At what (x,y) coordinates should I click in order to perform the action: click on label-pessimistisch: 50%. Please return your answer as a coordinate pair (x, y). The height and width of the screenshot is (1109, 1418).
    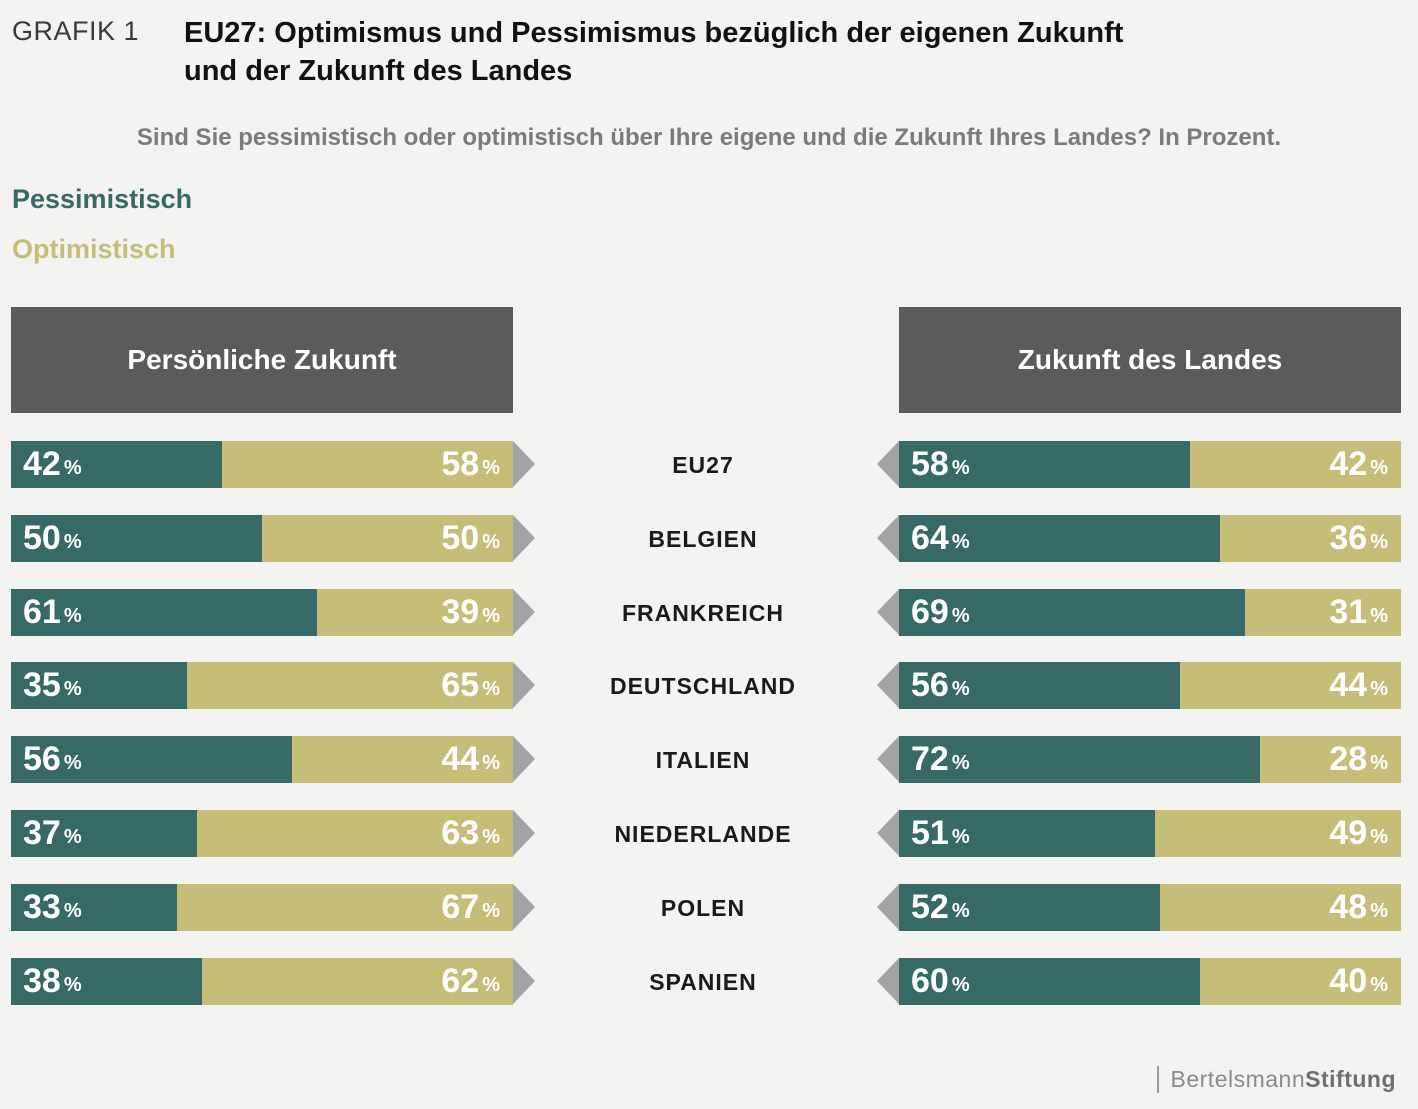
    Looking at the image, I should click on (52, 538).